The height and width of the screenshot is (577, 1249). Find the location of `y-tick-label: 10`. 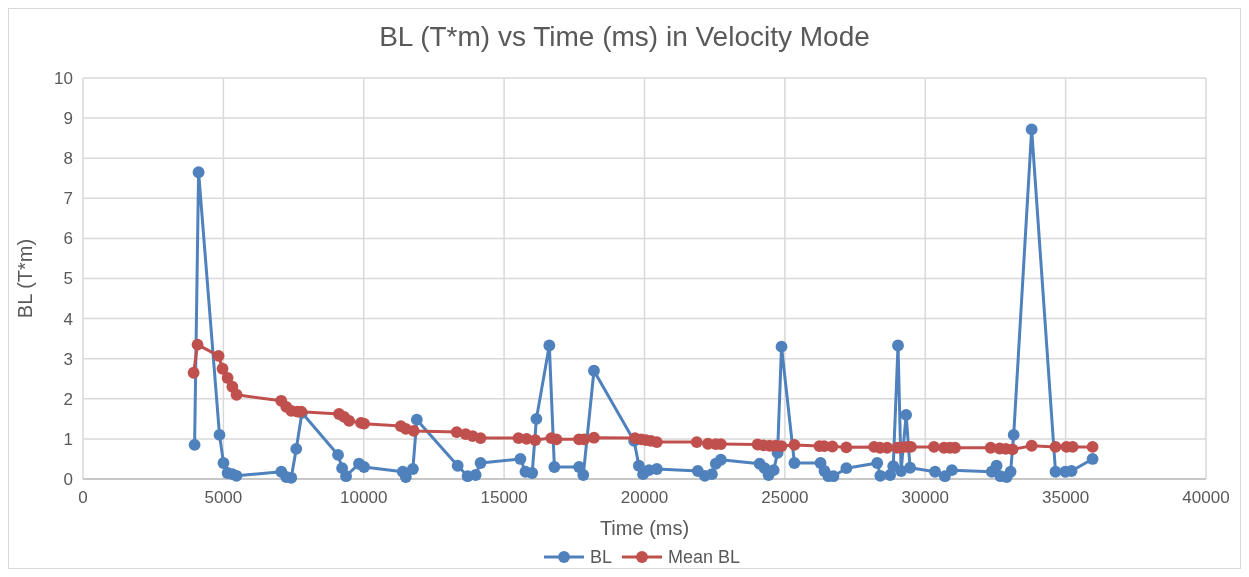

y-tick-label: 10 is located at coordinates (63, 78).